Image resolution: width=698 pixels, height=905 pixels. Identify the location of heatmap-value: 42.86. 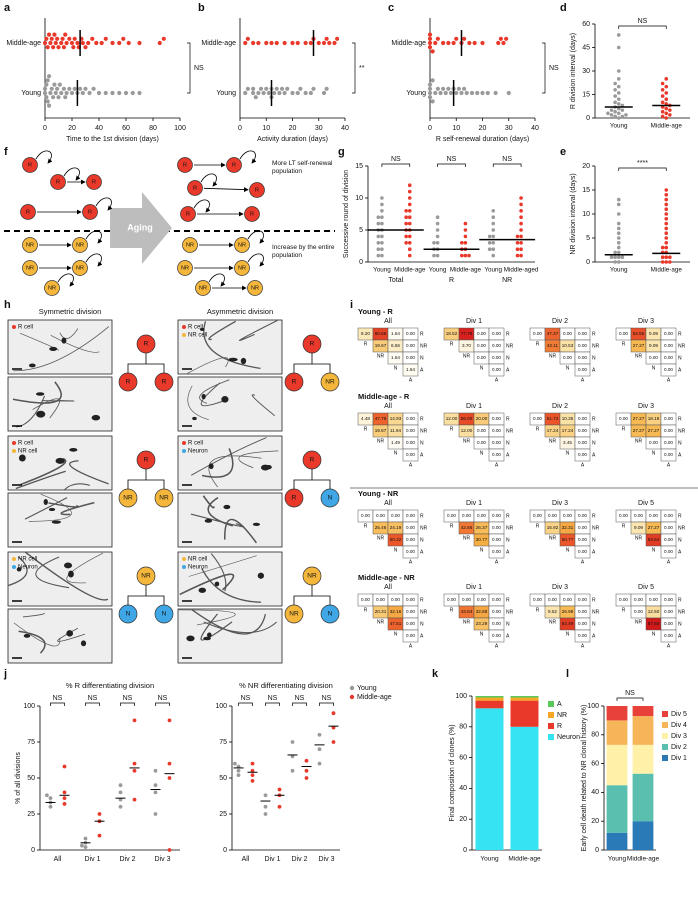
(467, 527).